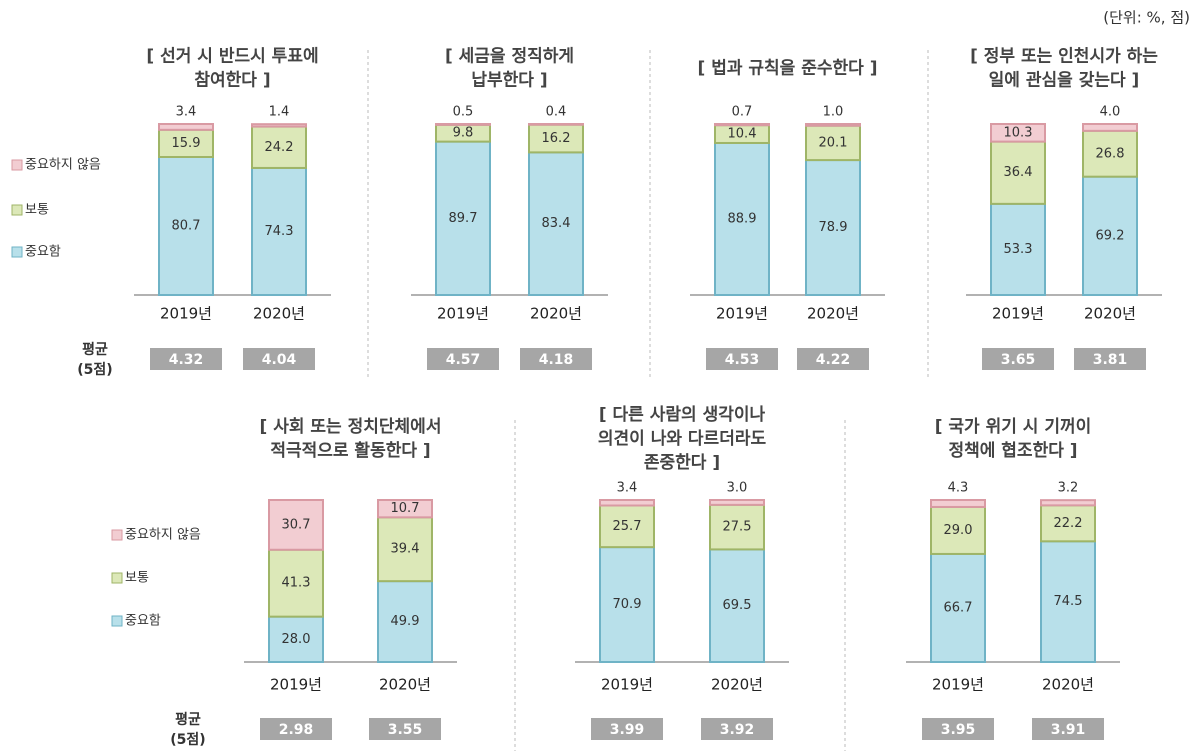 This screenshot has width=1202, height=751. Describe the element at coordinates (1068, 601) in the screenshot. I see `value-label: 74.5` at that location.